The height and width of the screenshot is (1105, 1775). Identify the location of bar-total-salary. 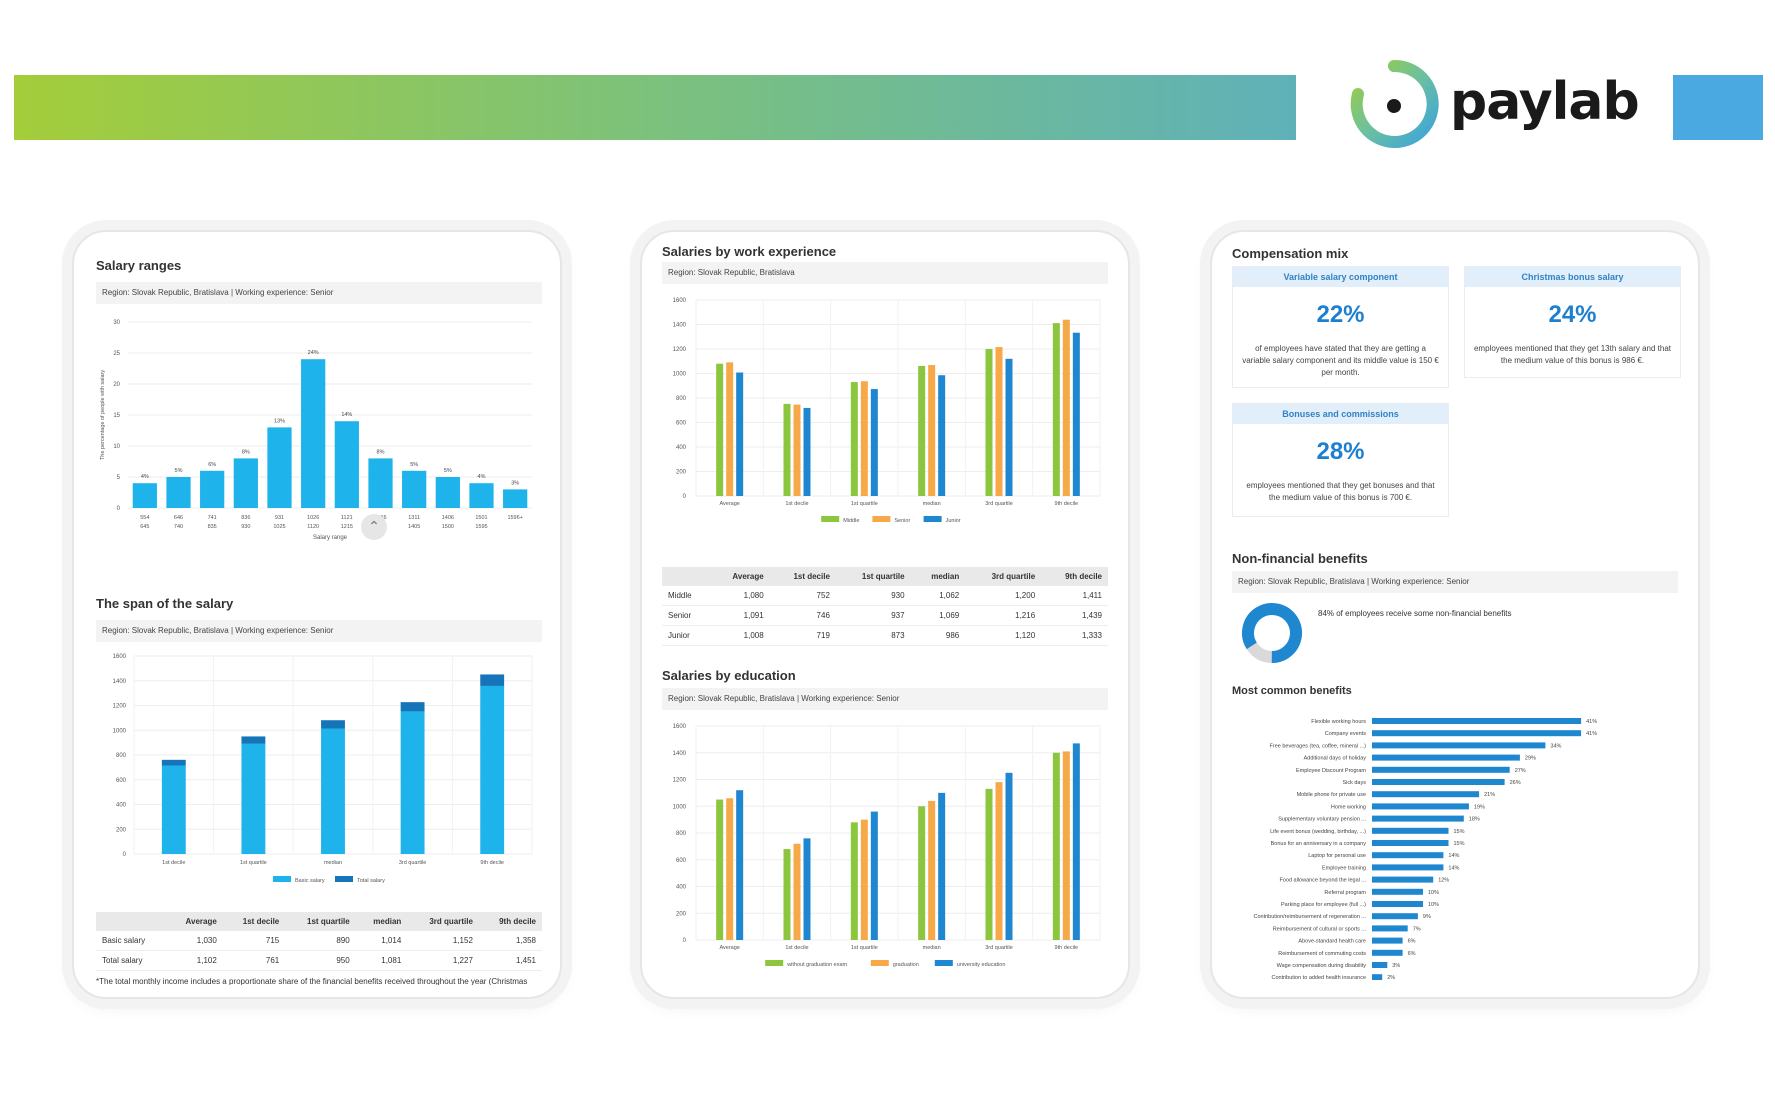
(412, 707).